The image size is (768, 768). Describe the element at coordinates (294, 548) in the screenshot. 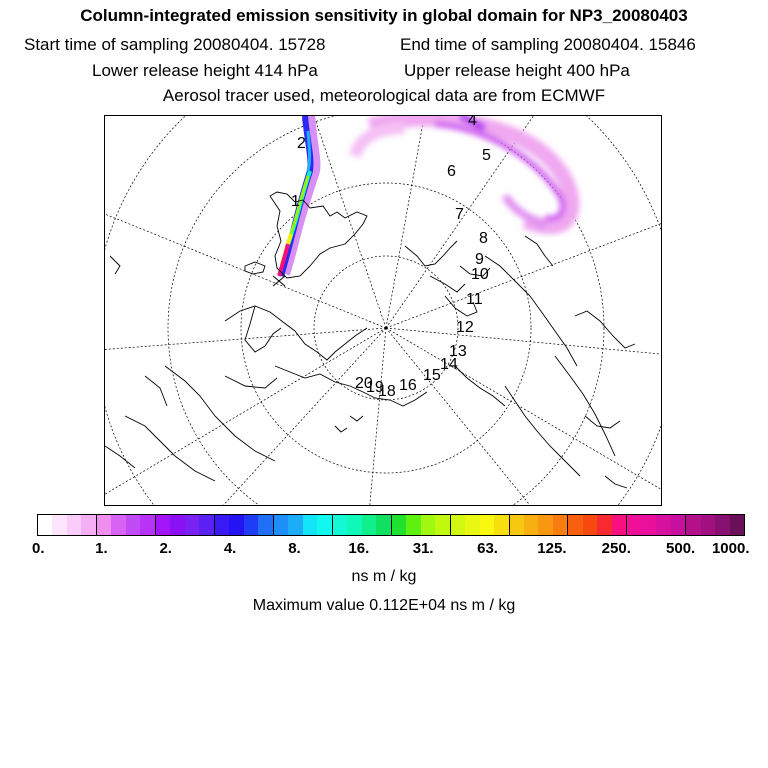

I see `colorbar-tick-label: 8.` at that location.